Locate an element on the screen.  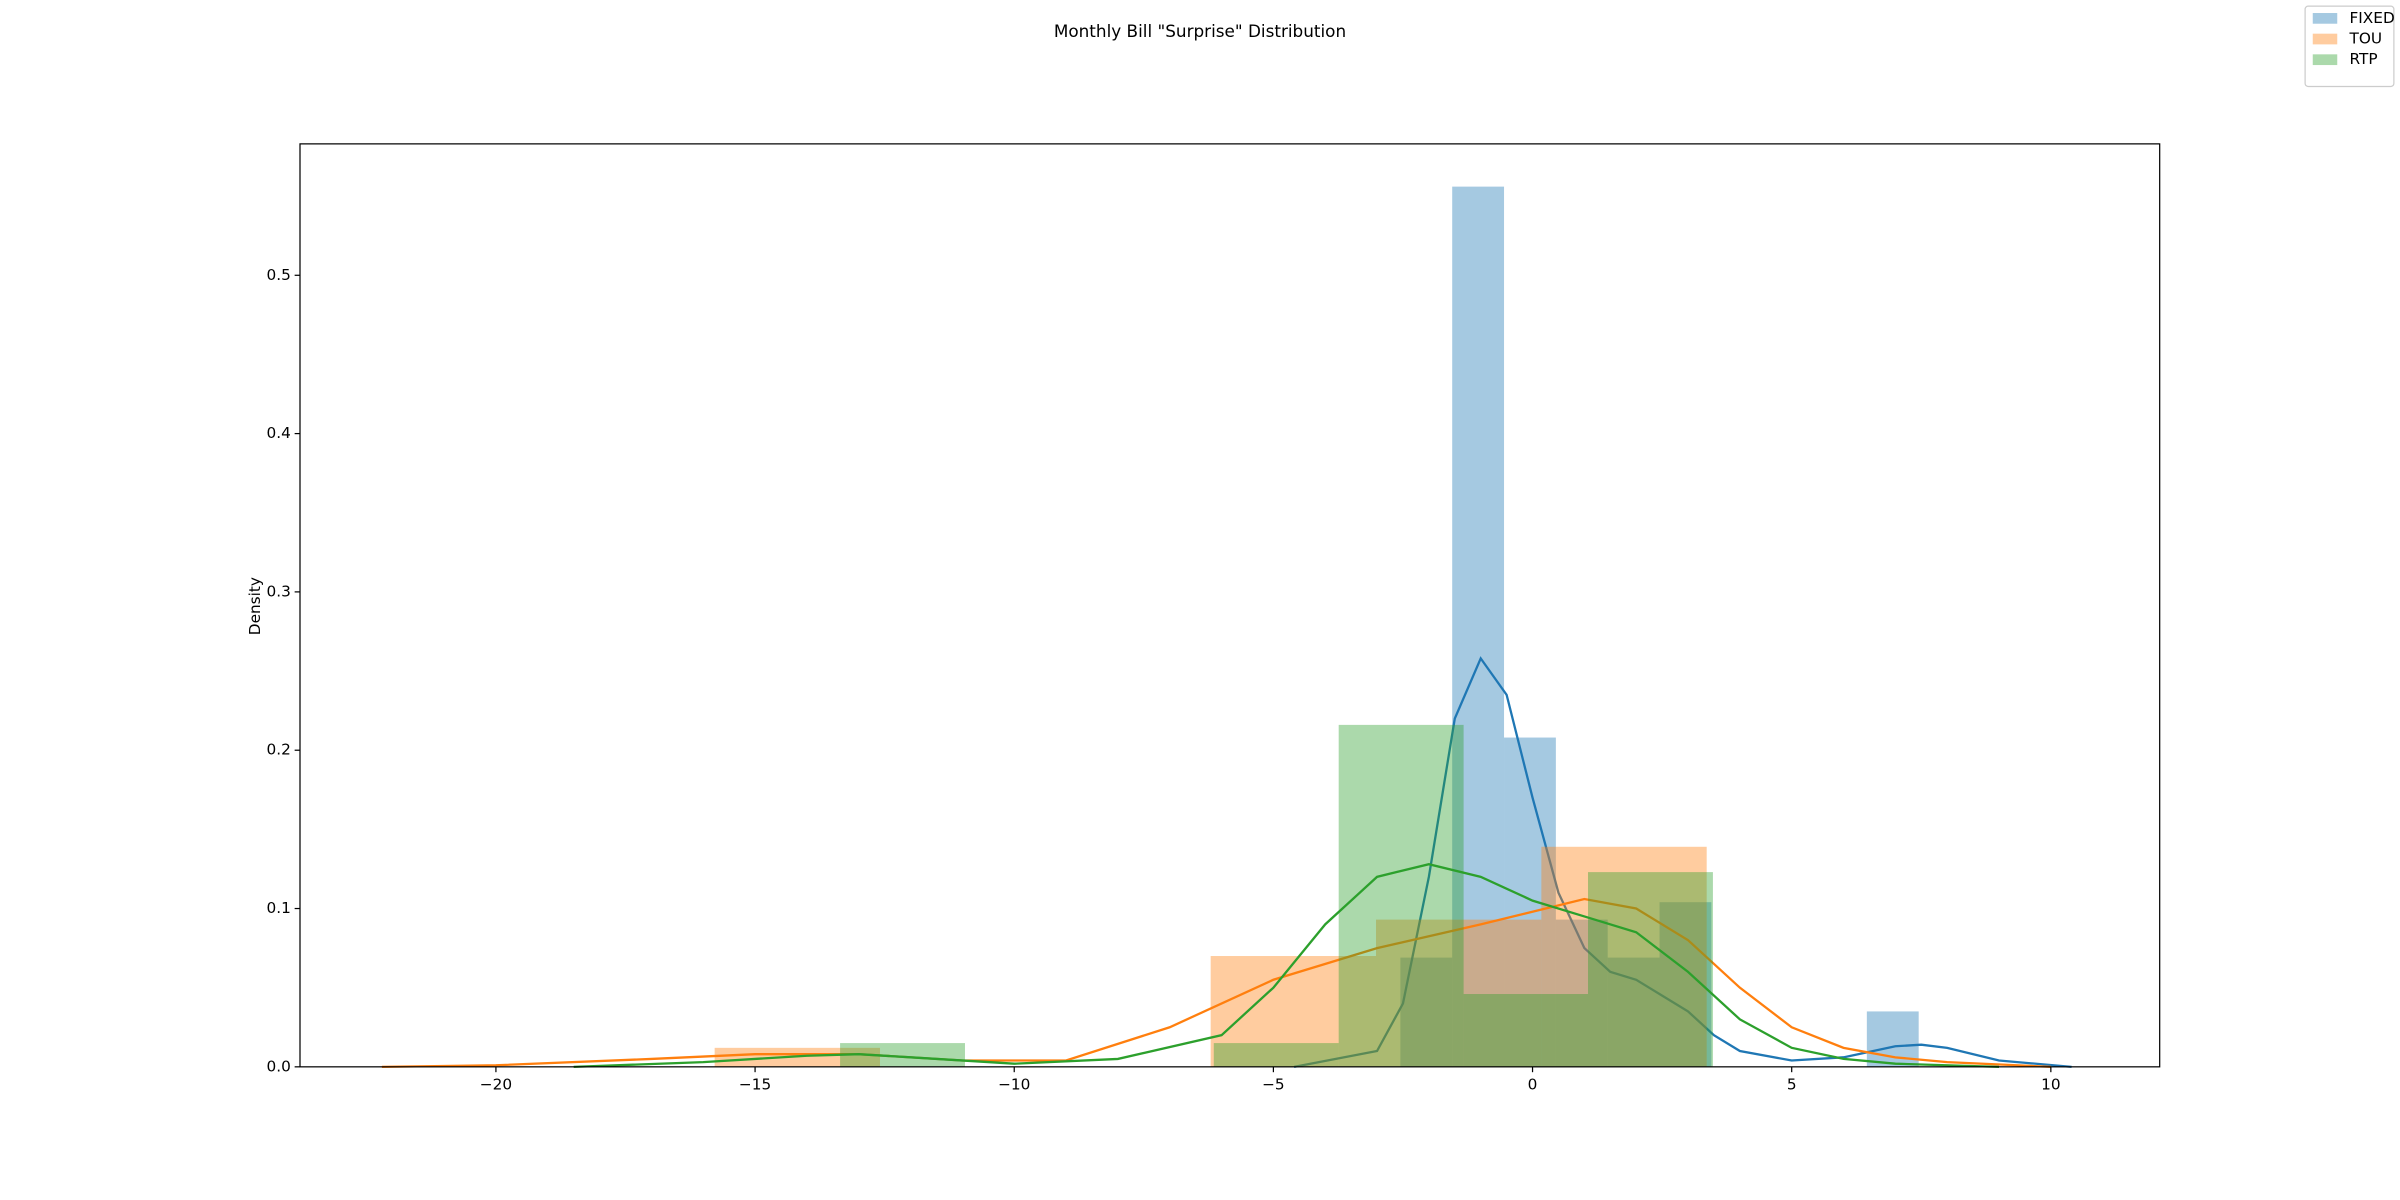
legend: FIXED TOU RTP is located at coordinates (2349, 46).